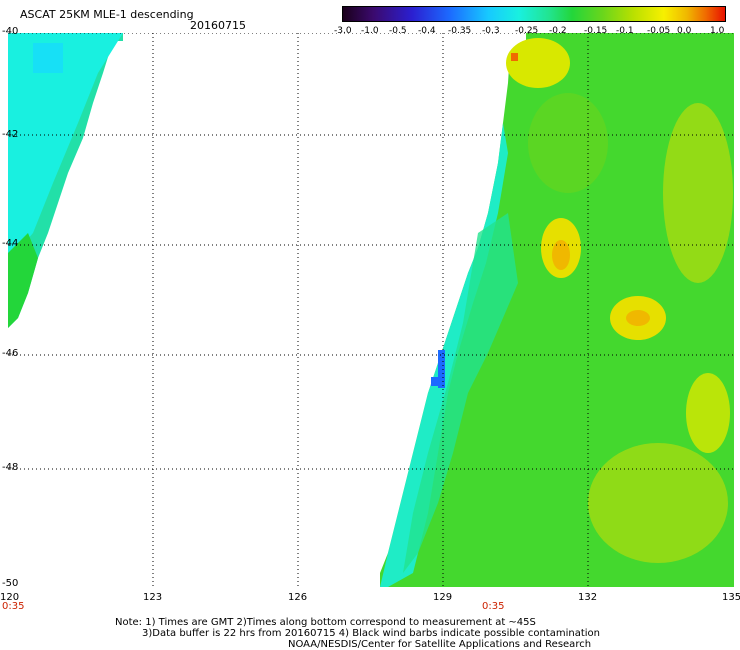 Image resolution: width=740 pixels, height=650 pixels. What do you see at coordinates (13, 606) in the screenshot?
I see `time-label-left: 0:35` at bounding box center [13, 606].